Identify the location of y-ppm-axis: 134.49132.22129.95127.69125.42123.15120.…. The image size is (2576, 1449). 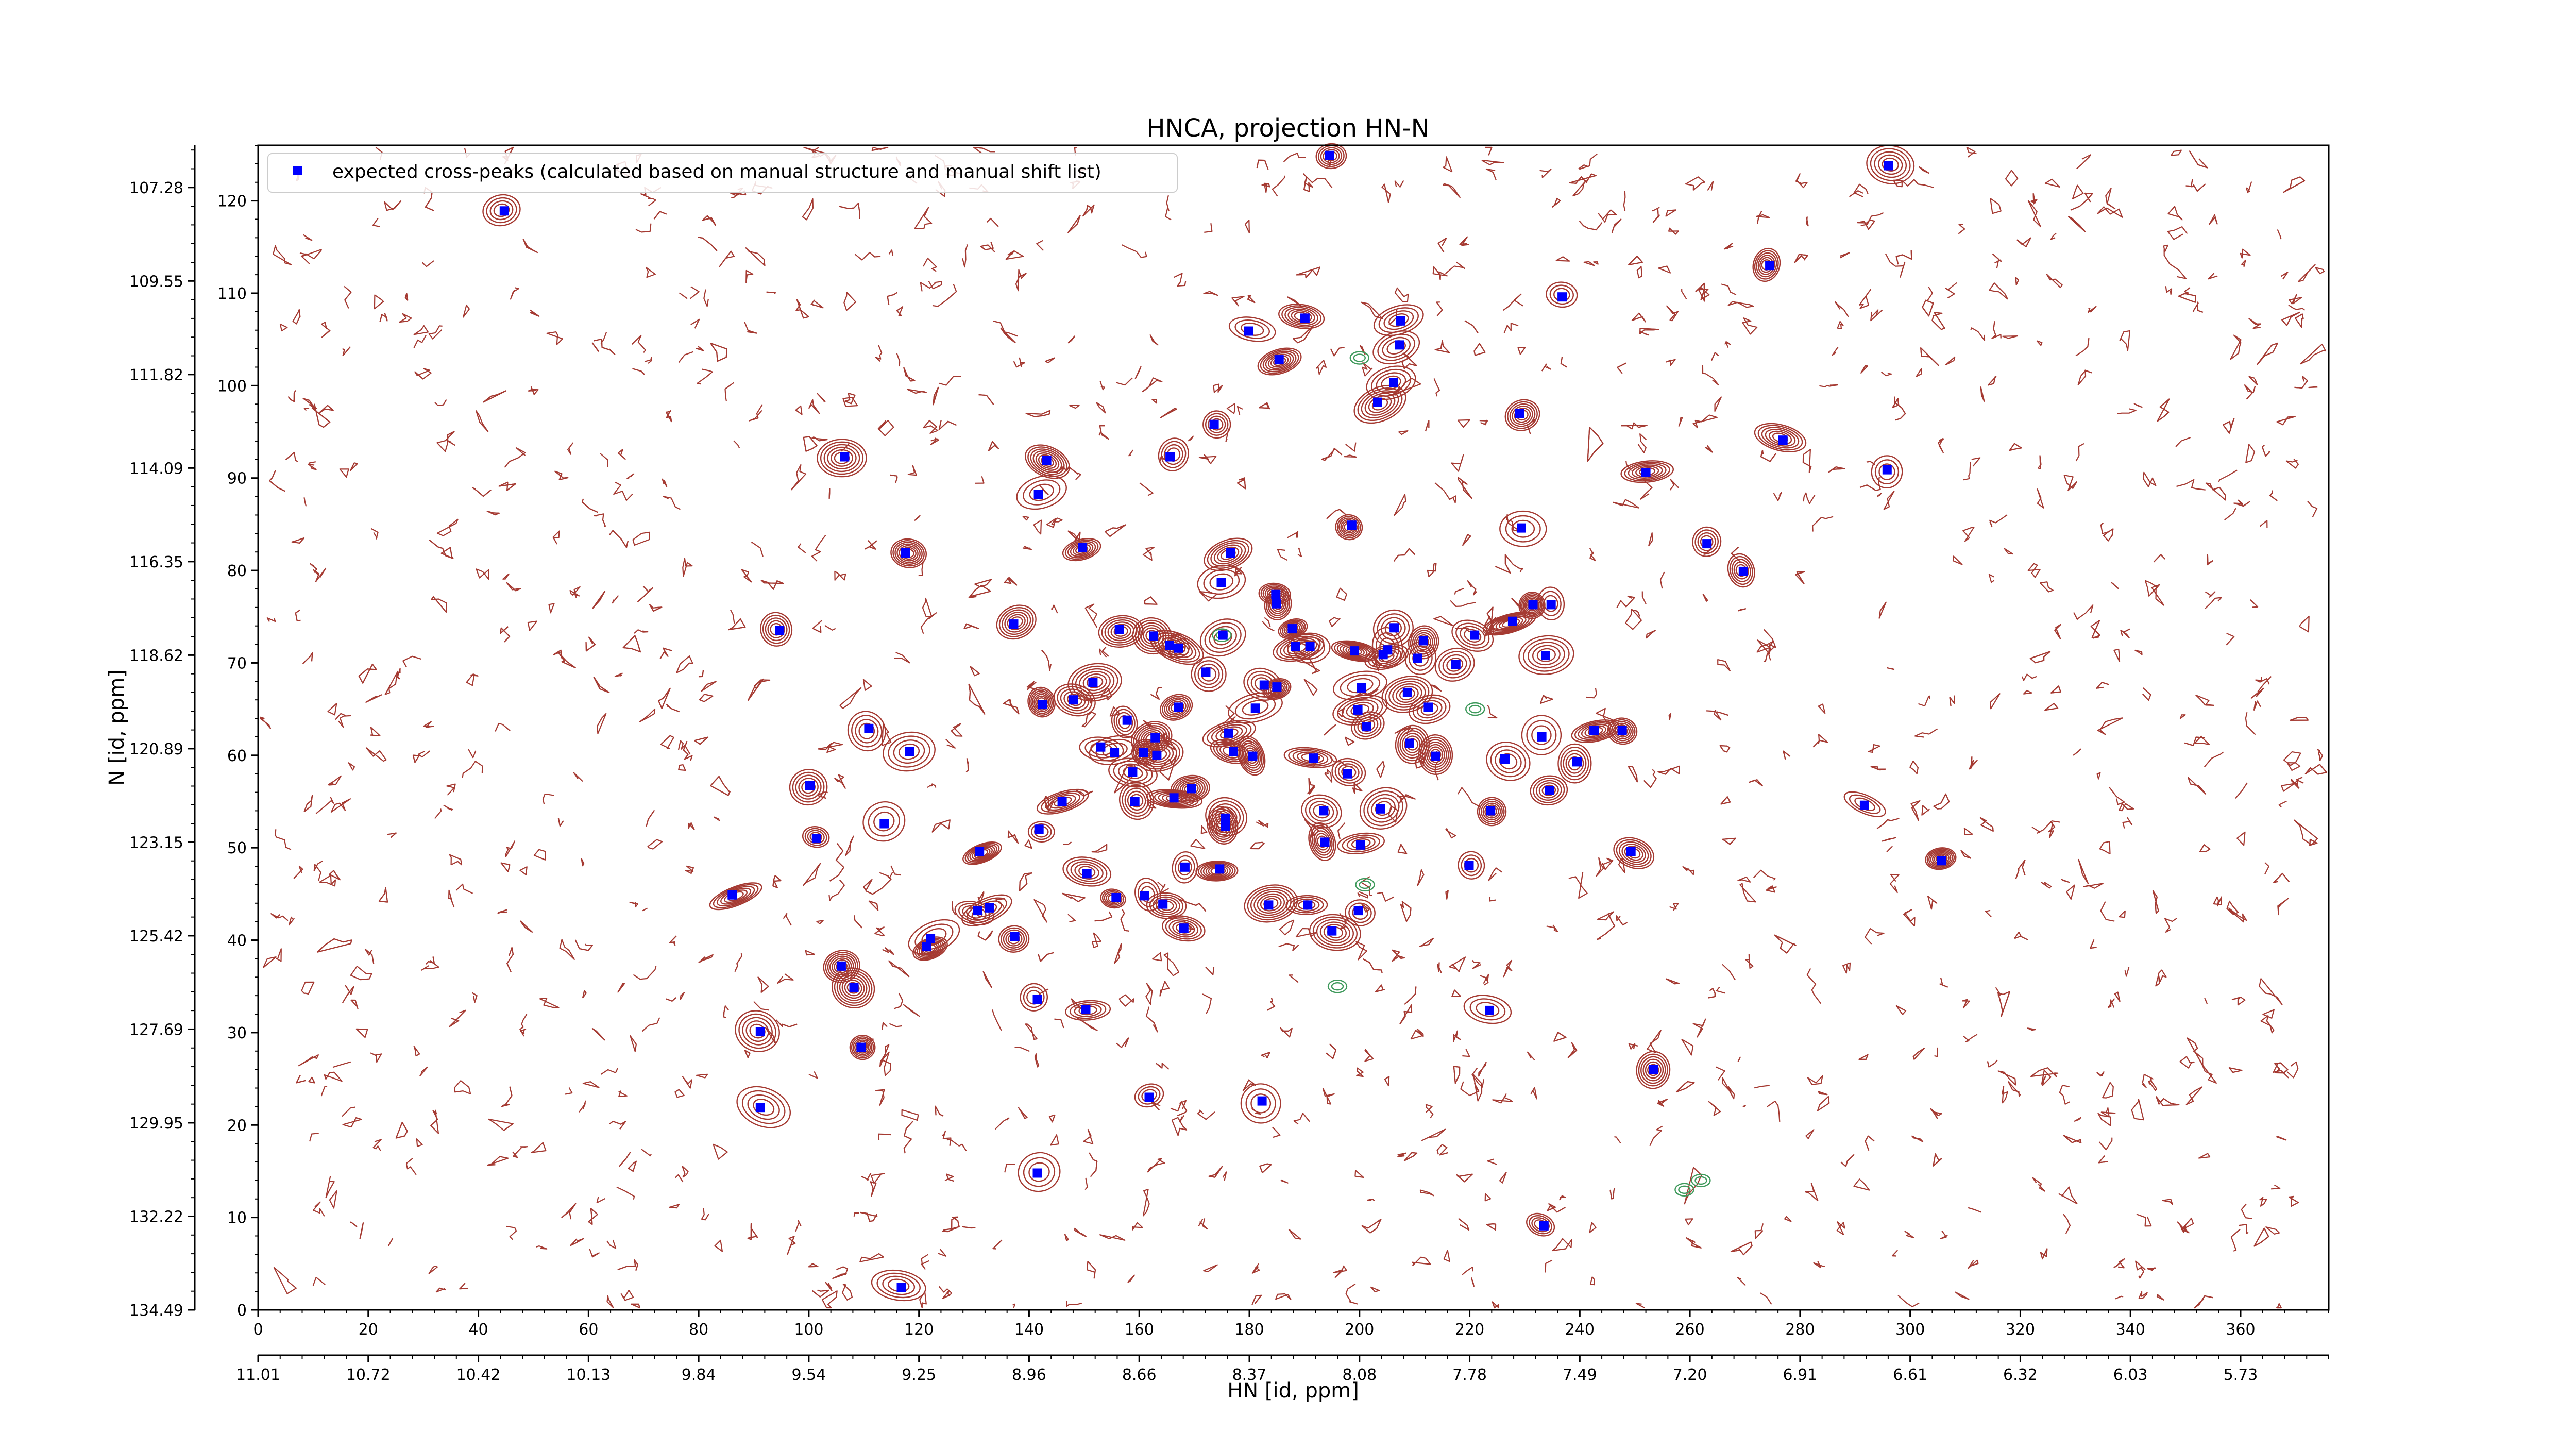
(162, 732).